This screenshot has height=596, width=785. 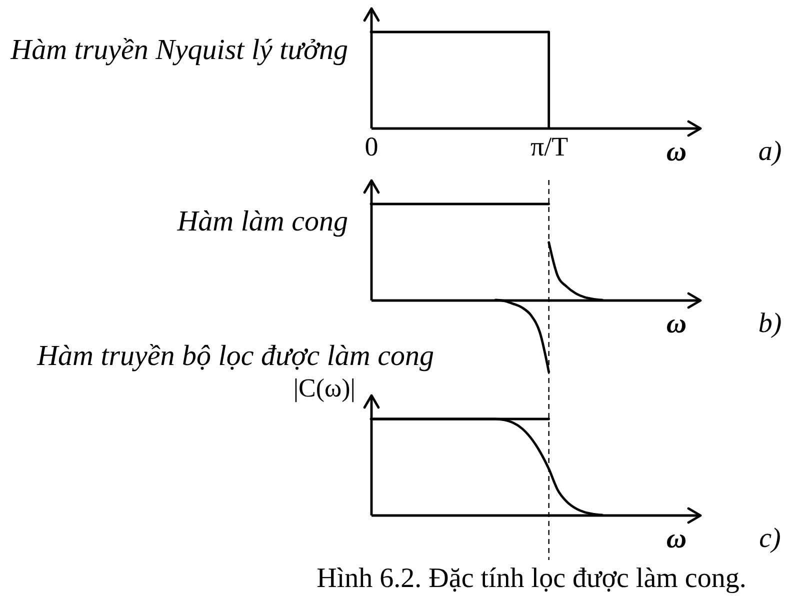 I want to click on y-axis-title: |C(ω)|, so click(x=324, y=388).